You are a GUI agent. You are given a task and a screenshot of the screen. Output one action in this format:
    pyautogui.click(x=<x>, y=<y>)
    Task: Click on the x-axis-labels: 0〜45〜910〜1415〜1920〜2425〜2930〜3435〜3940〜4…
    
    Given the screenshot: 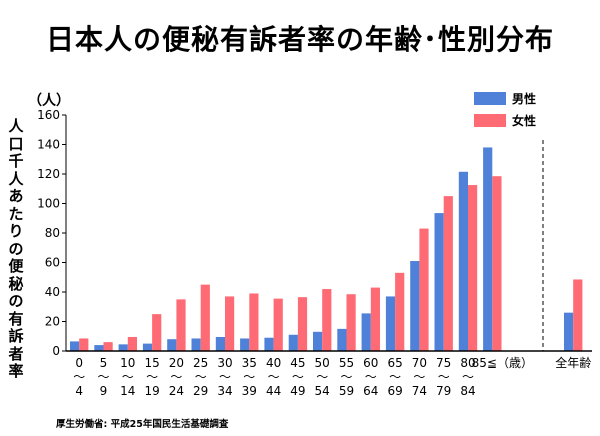 What is the action you would take?
    pyautogui.click(x=332, y=376)
    